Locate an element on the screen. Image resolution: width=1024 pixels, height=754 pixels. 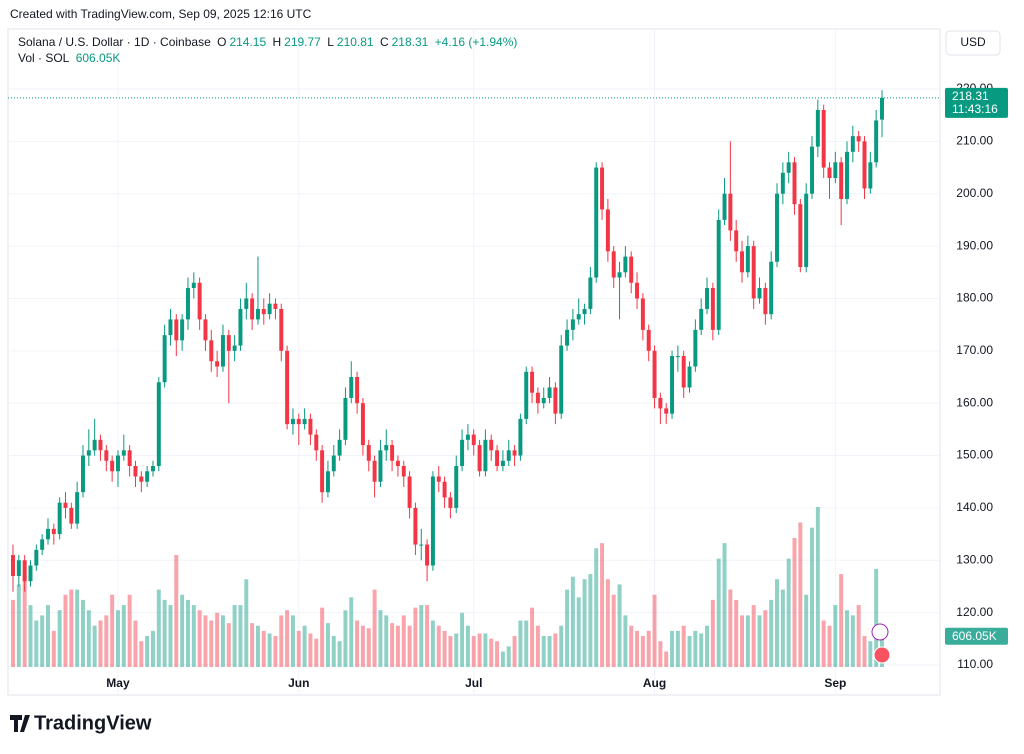
symbol: Solana / U.S. Dollar · 1D · Coinbase is located at coordinates (114, 42).